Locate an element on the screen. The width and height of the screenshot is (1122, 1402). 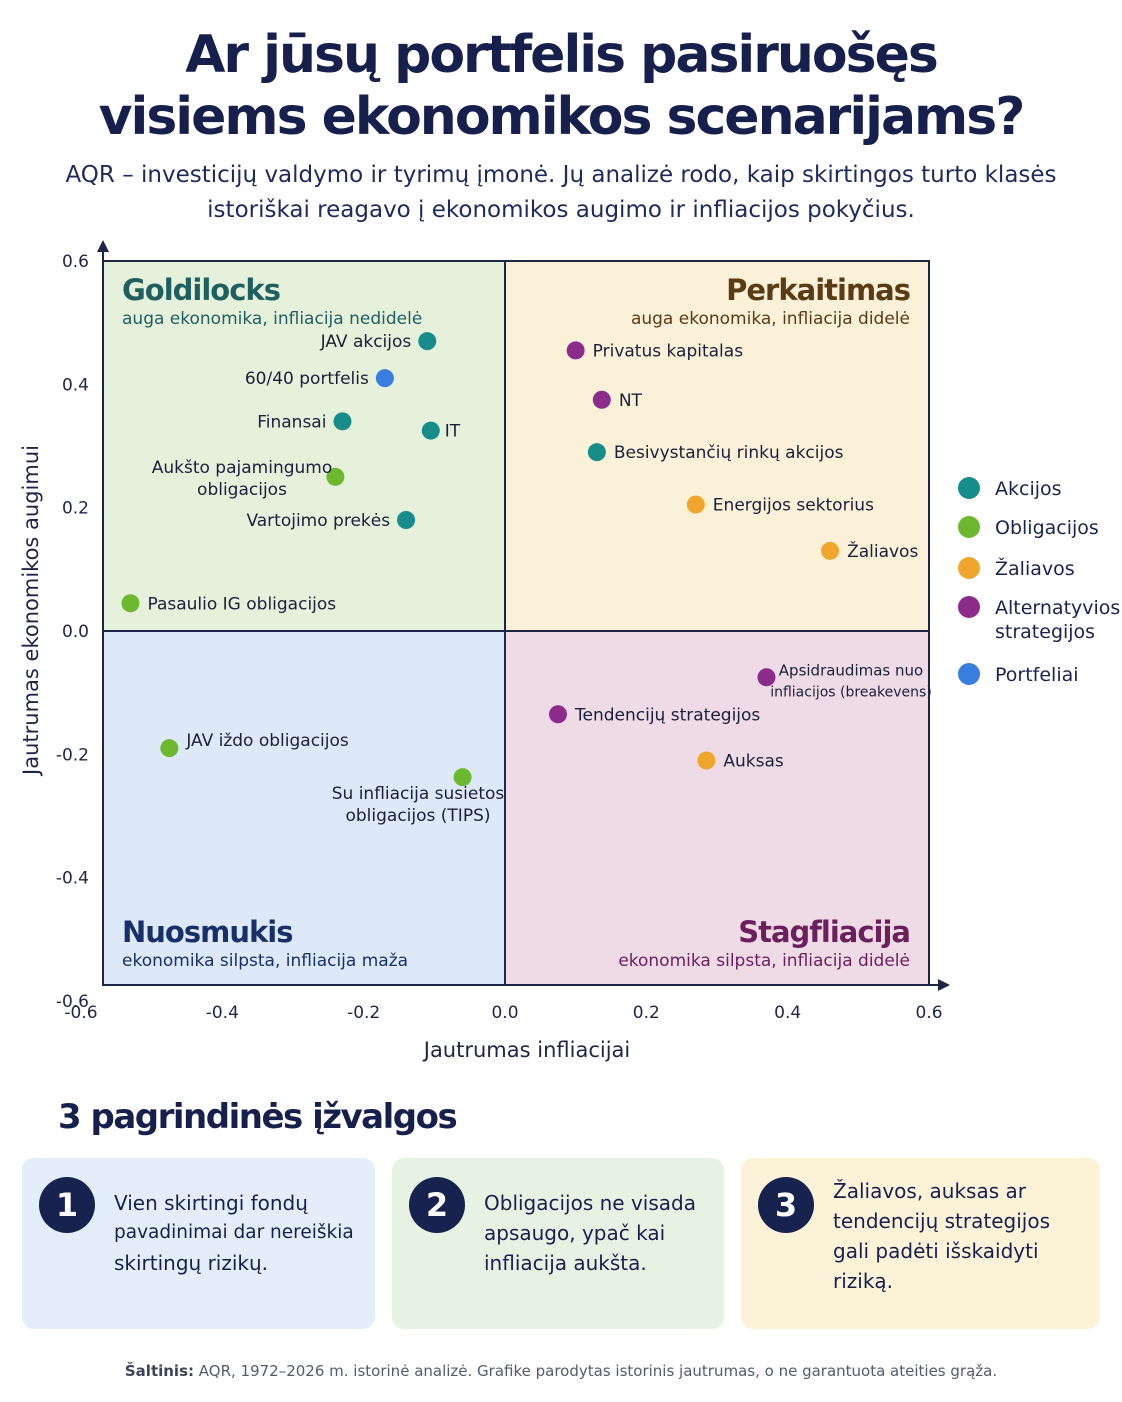
quadrant-bottom-left is located at coordinates (304, 808).